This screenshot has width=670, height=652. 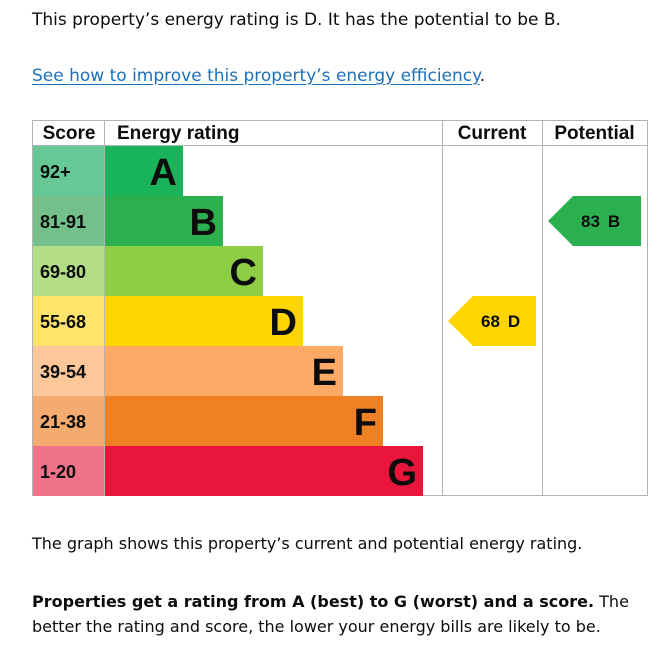 I want to click on header-energy-rating: Energy rating, so click(x=178, y=133).